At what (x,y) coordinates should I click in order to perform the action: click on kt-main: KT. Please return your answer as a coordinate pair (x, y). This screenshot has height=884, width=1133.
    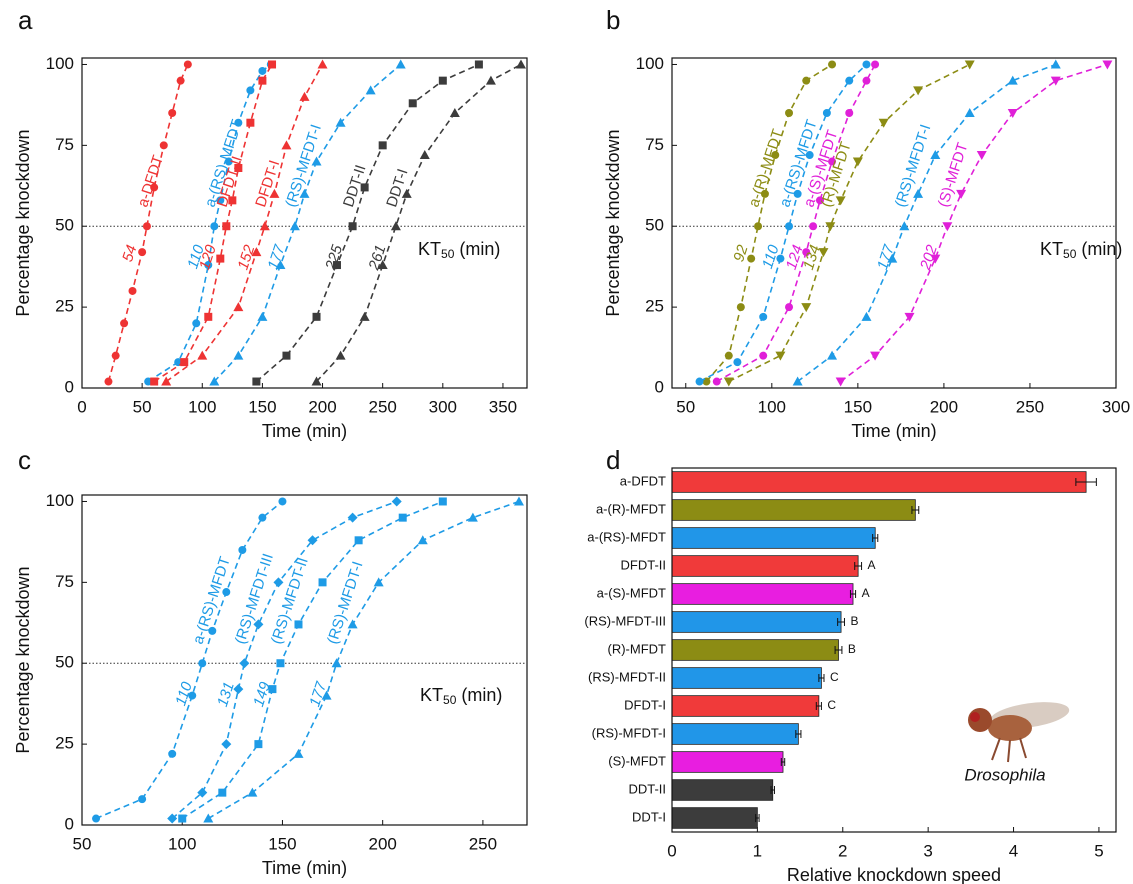
    Looking at the image, I should click on (1051, 249).